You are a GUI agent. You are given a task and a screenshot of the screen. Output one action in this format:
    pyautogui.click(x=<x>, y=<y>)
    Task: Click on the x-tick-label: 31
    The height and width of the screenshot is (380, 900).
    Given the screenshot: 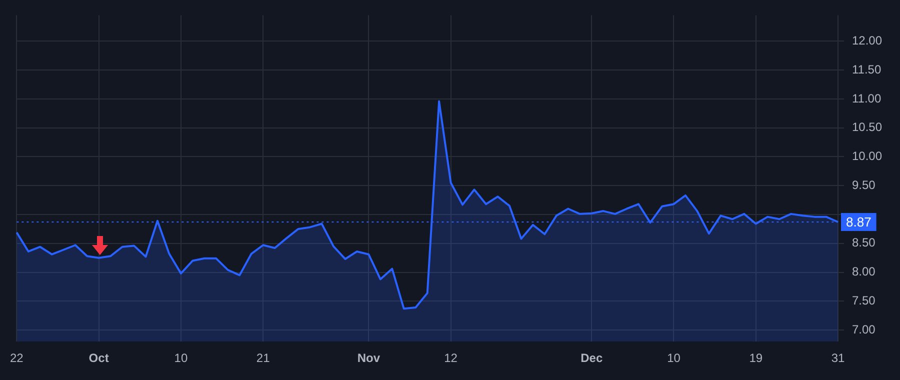 What is the action you would take?
    pyautogui.click(x=838, y=358)
    